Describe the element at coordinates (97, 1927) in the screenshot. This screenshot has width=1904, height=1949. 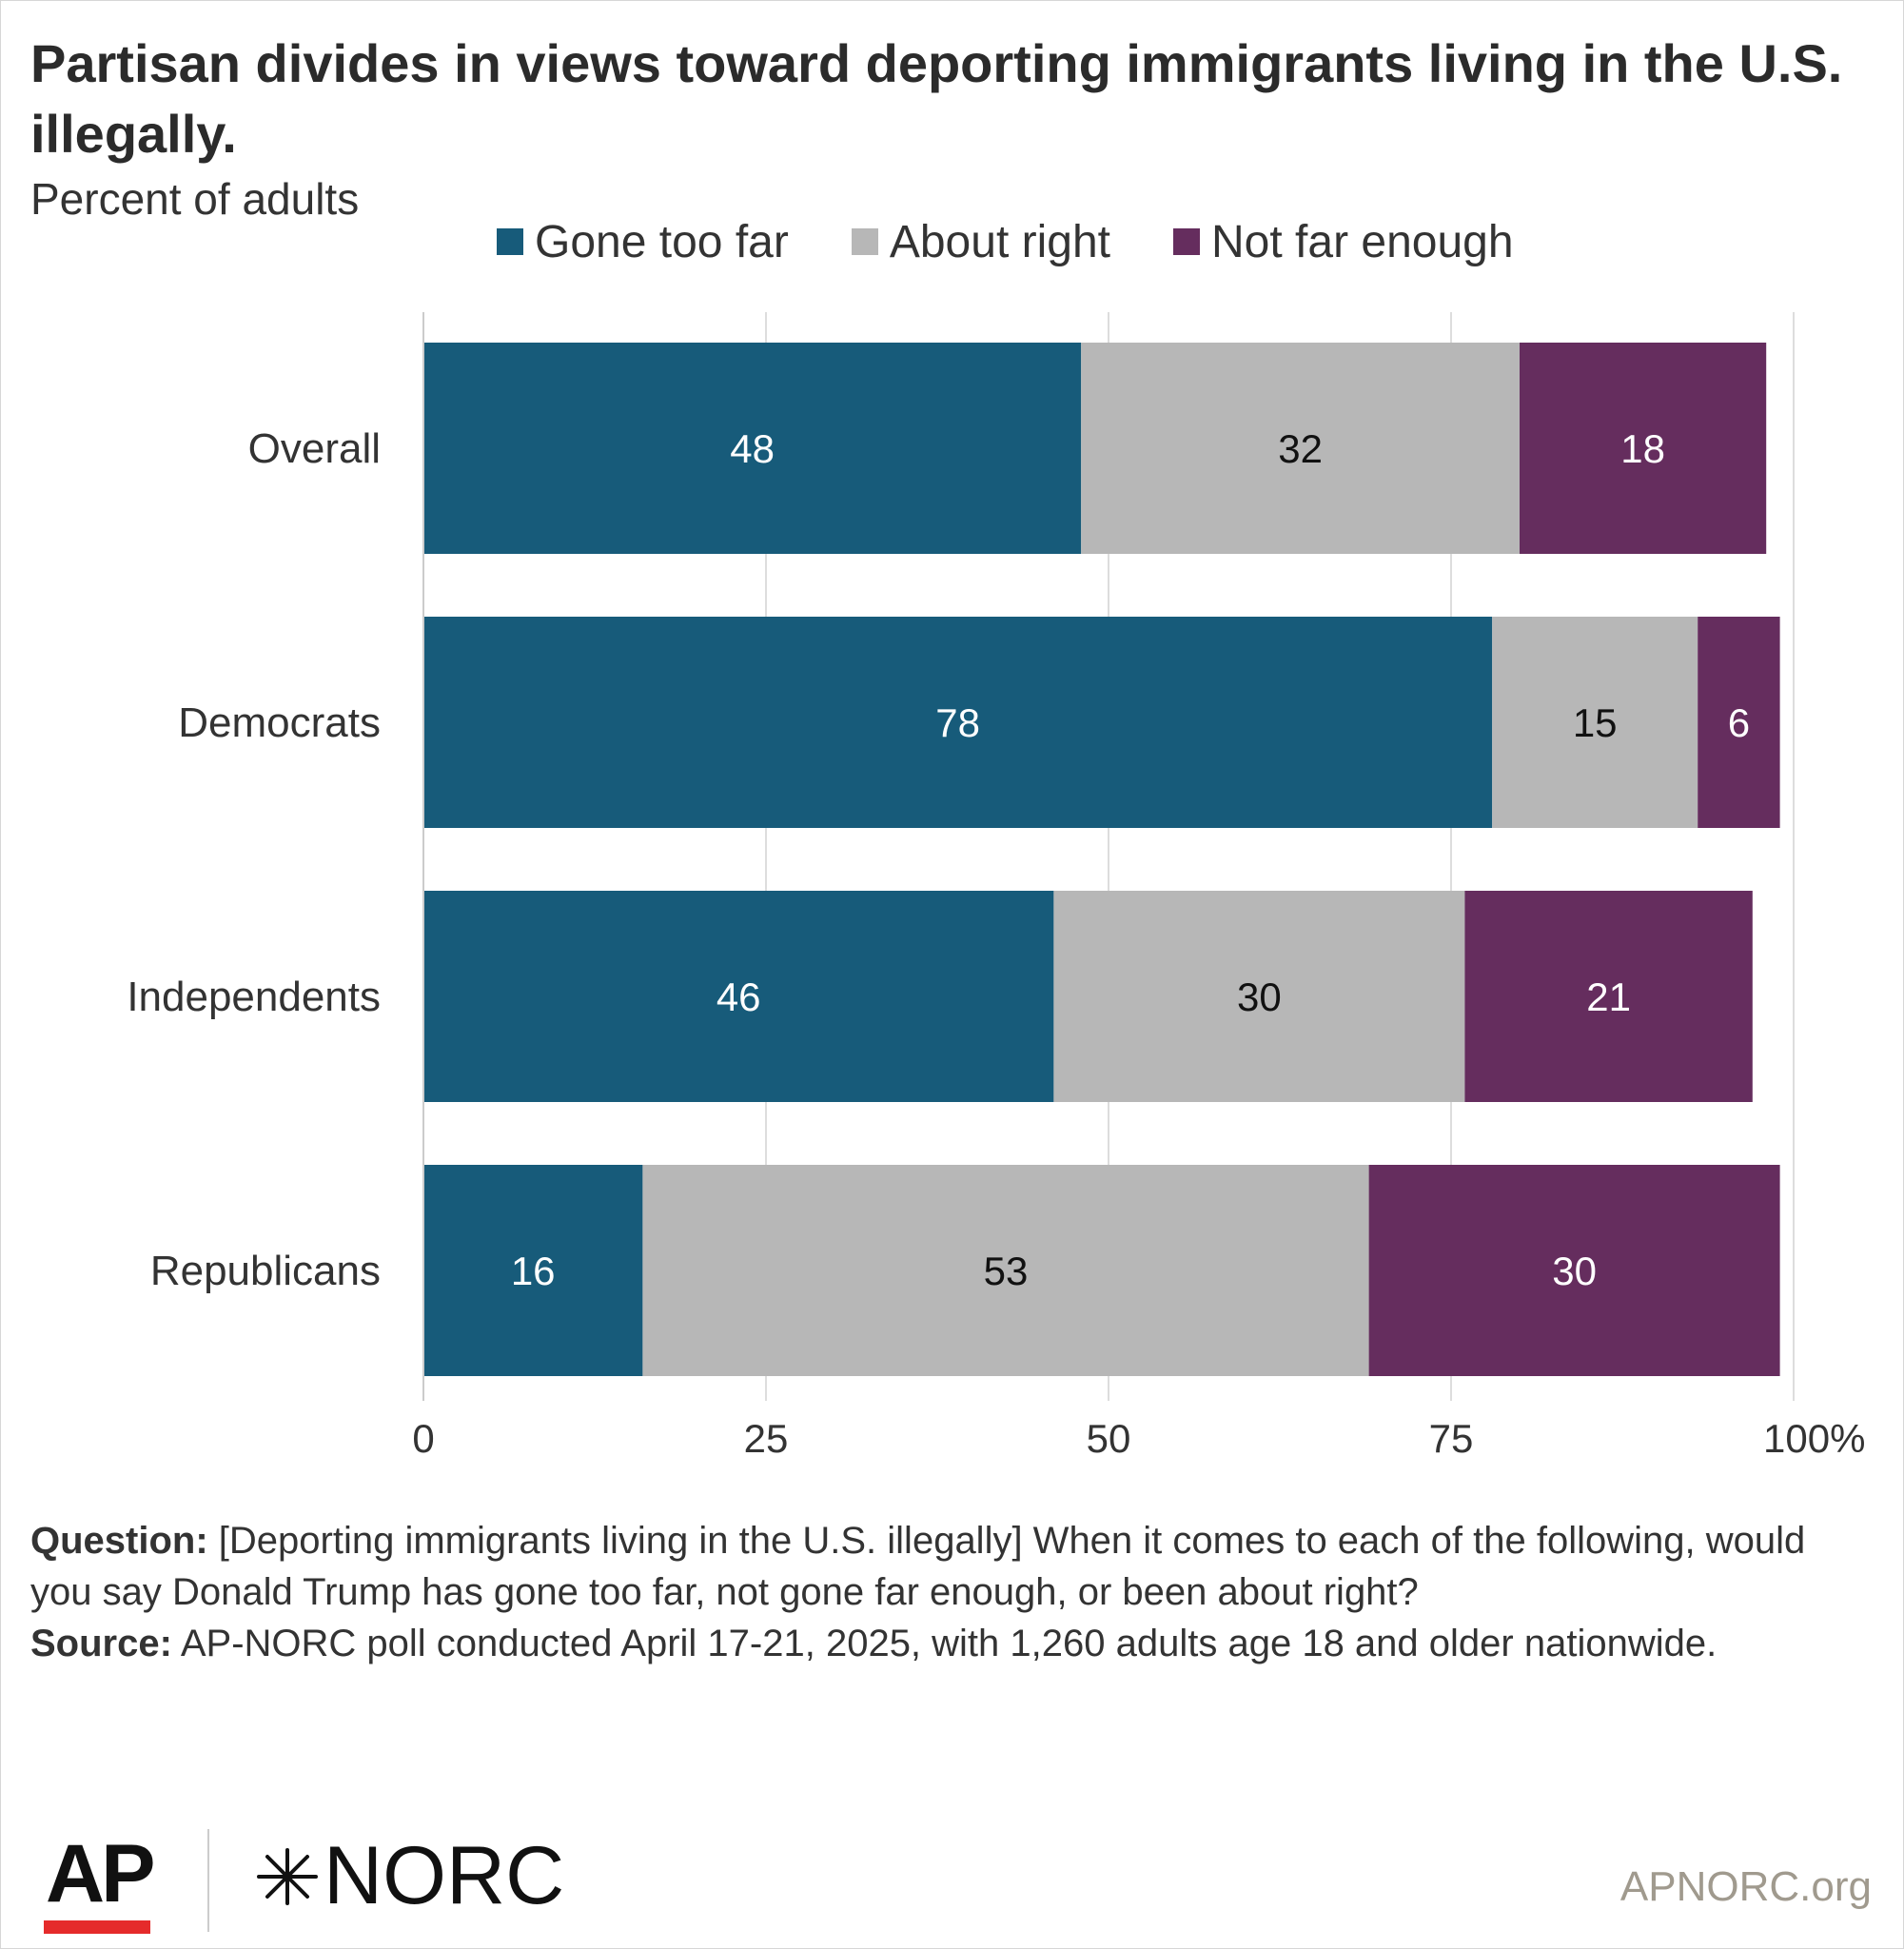
I see `ap-logo-underline` at that location.